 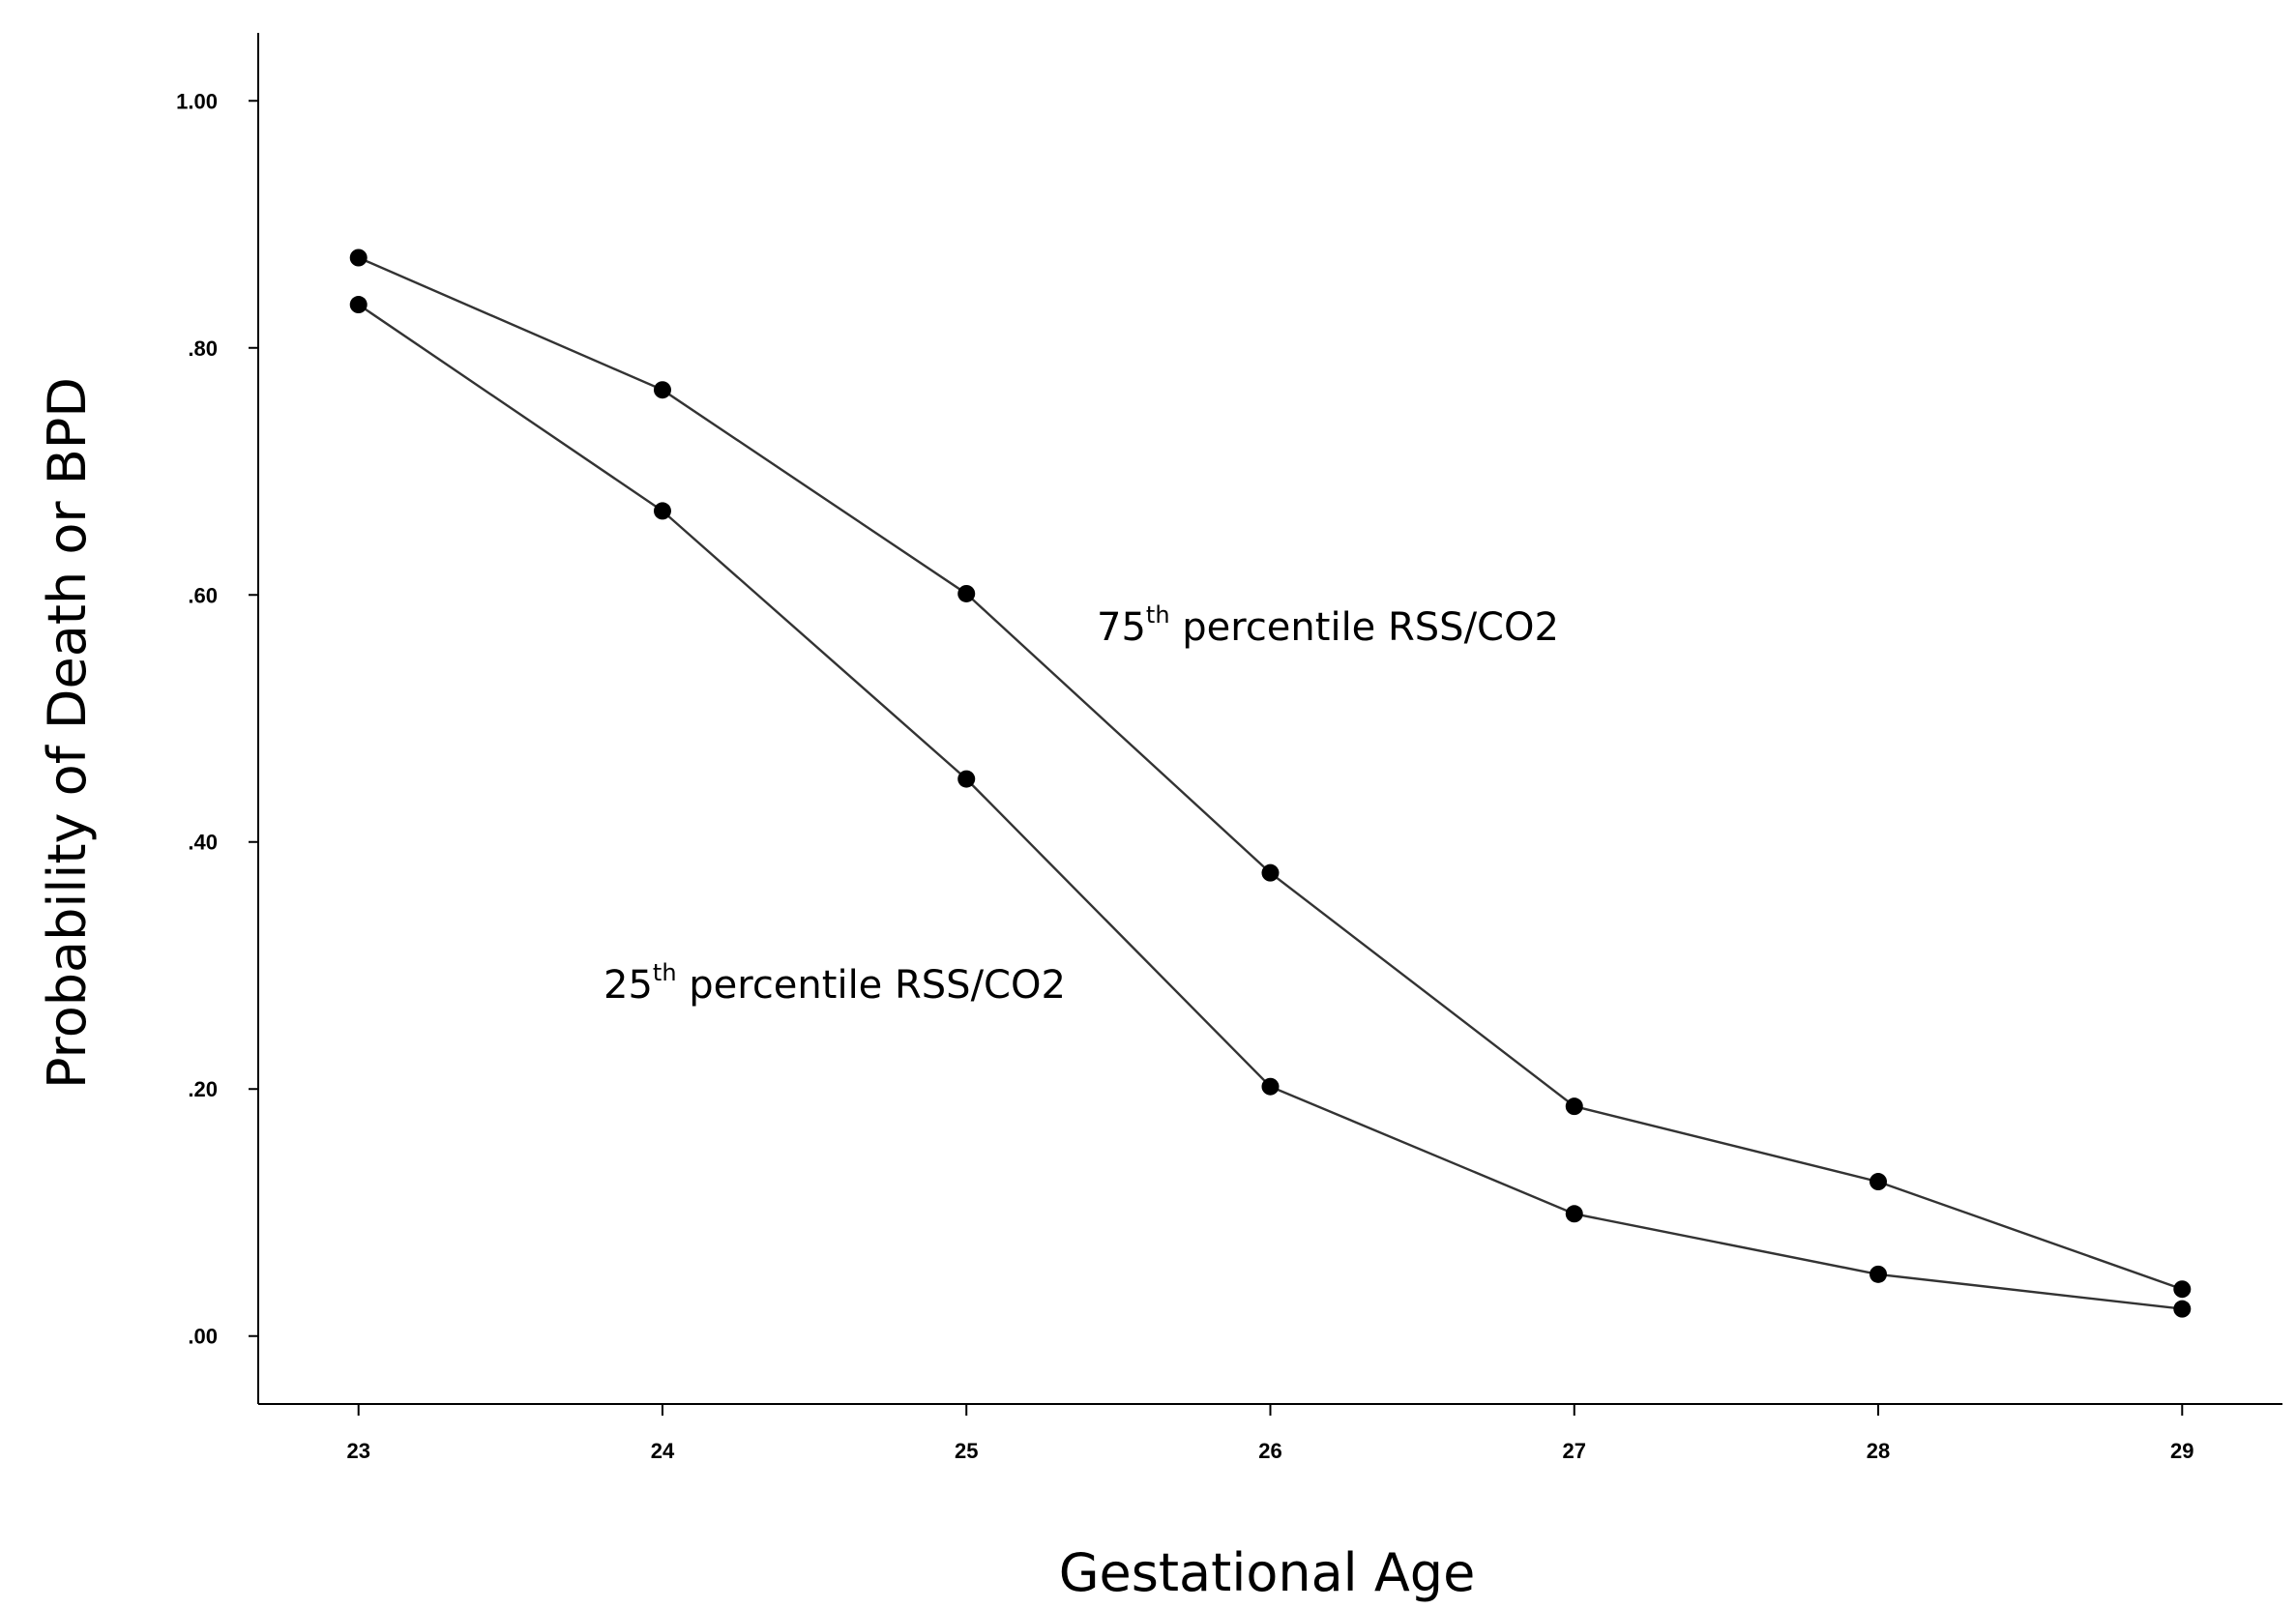 What do you see at coordinates (1158, 615) in the screenshot?
I see `series-label-75th-superscript: th` at bounding box center [1158, 615].